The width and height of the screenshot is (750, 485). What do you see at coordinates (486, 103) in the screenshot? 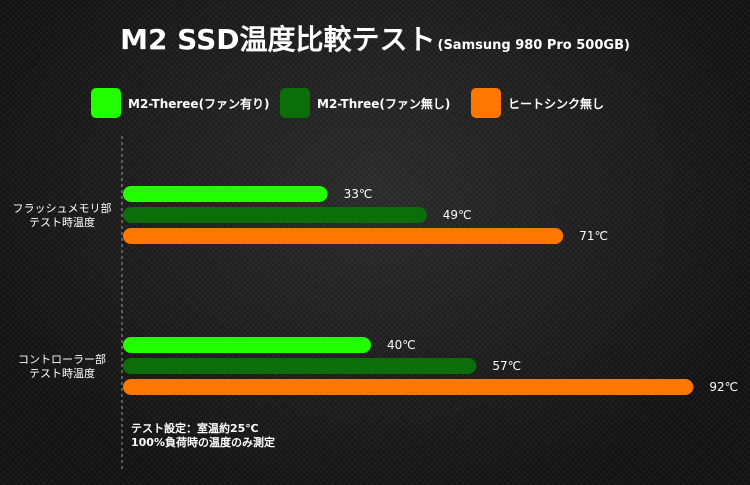
I see `legend-swatch-no-heatsink` at bounding box center [486, 103].